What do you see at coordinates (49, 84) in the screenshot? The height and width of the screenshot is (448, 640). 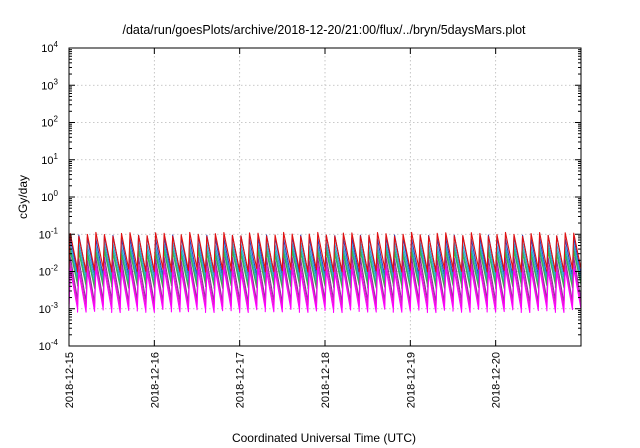 I see `y-tick-label: 10³` at bounding box center [49, 84].